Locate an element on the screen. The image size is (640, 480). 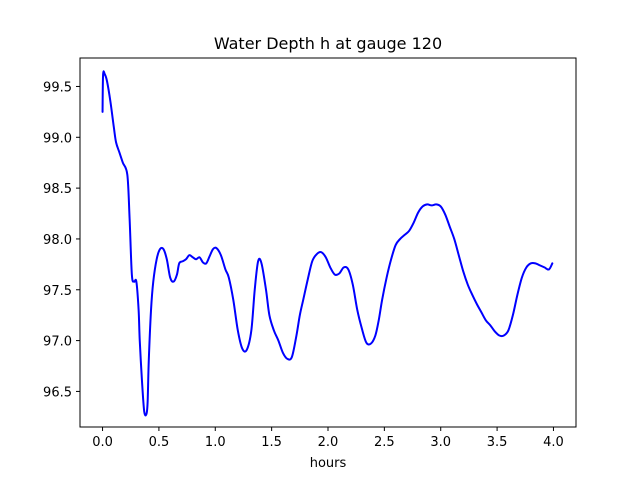
x-tick-label: 1.5 is located at coordinates (271, 442).